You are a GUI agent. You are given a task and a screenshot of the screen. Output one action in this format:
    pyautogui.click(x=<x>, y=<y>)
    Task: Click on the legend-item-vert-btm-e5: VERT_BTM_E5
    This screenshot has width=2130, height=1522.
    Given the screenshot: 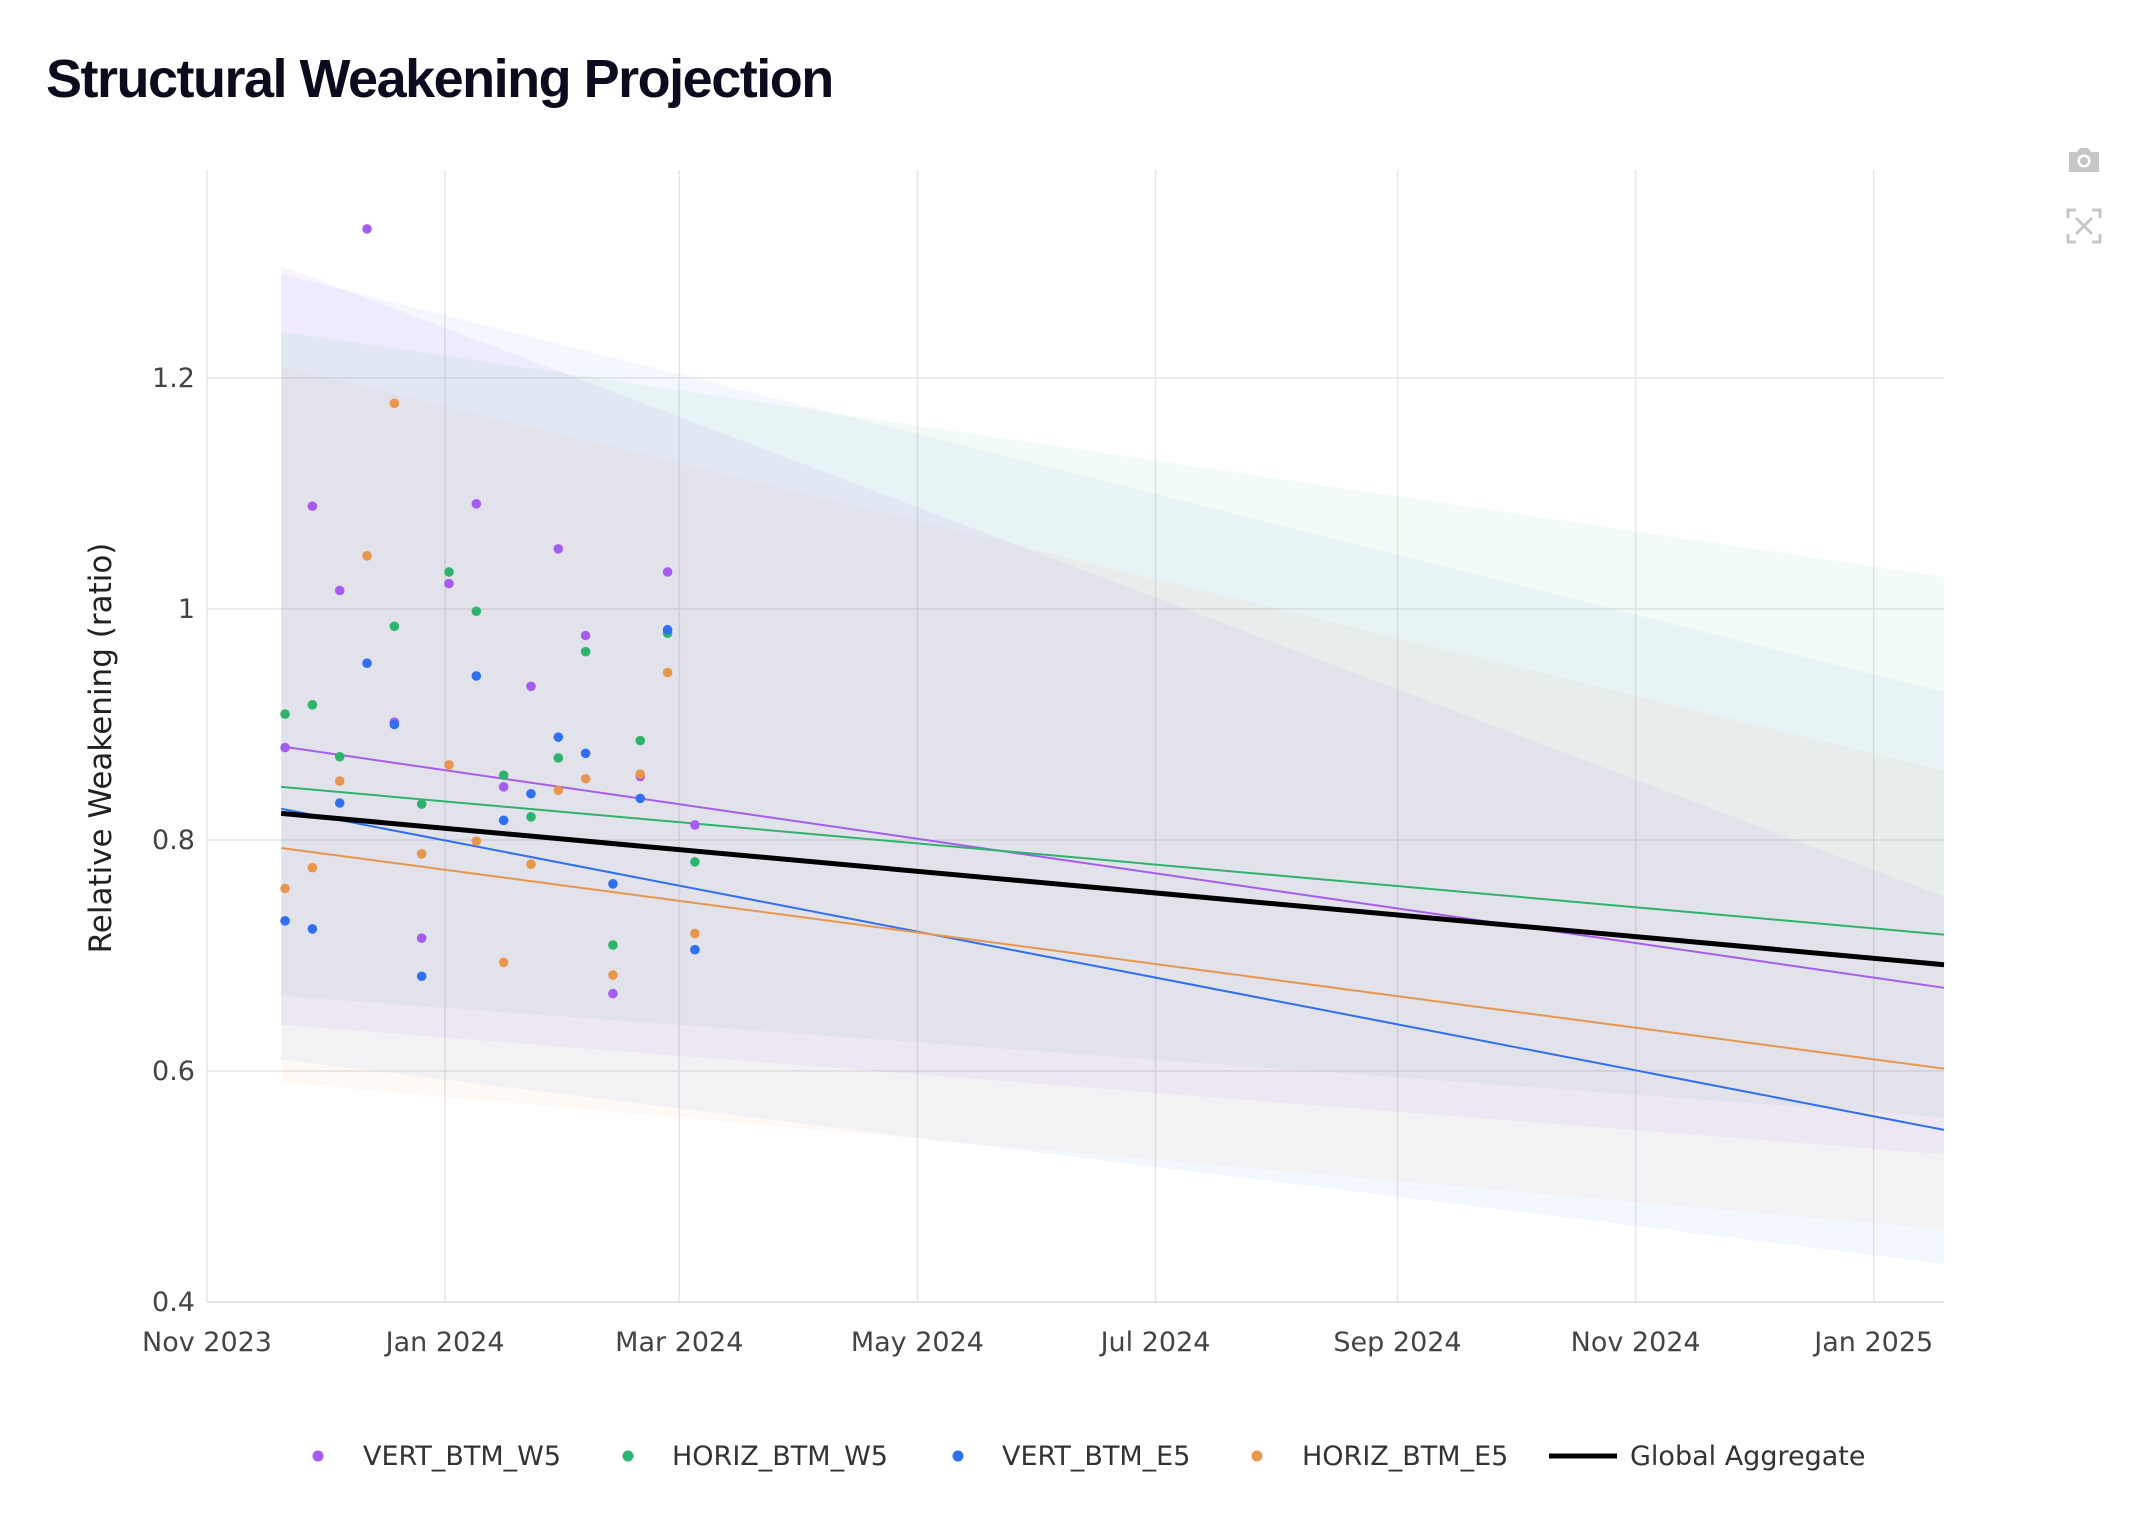 What is the action you would take?
    pyautogui.click(x=1071, y=1456)
    